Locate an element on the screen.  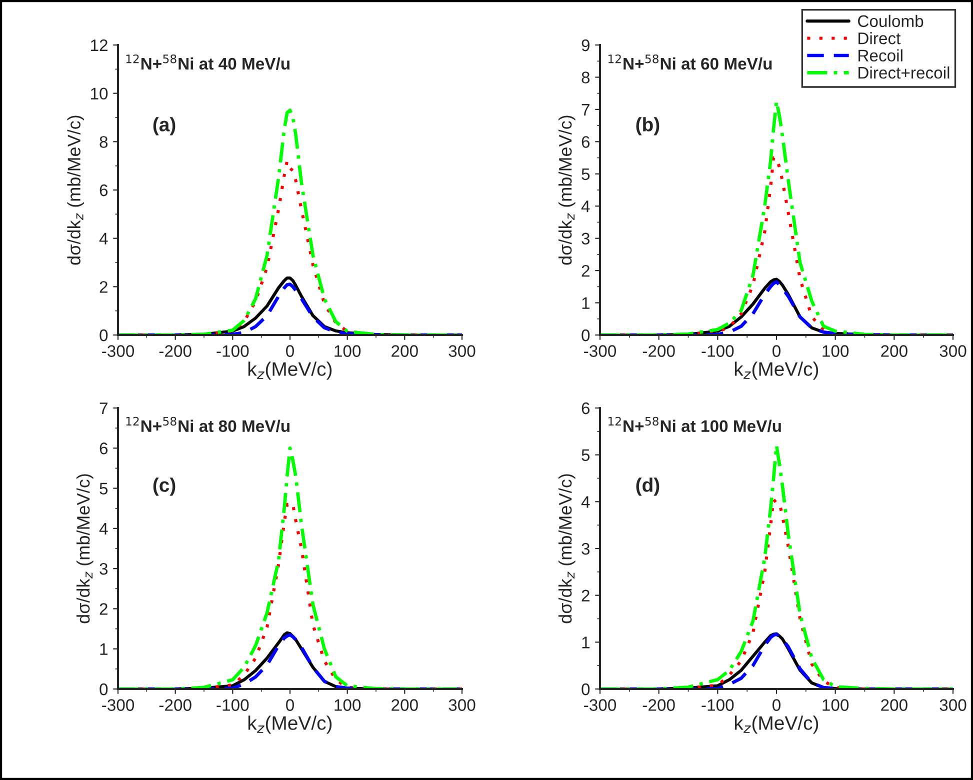
legend-label: Direct+recoil is located at coordinates (904, 72).